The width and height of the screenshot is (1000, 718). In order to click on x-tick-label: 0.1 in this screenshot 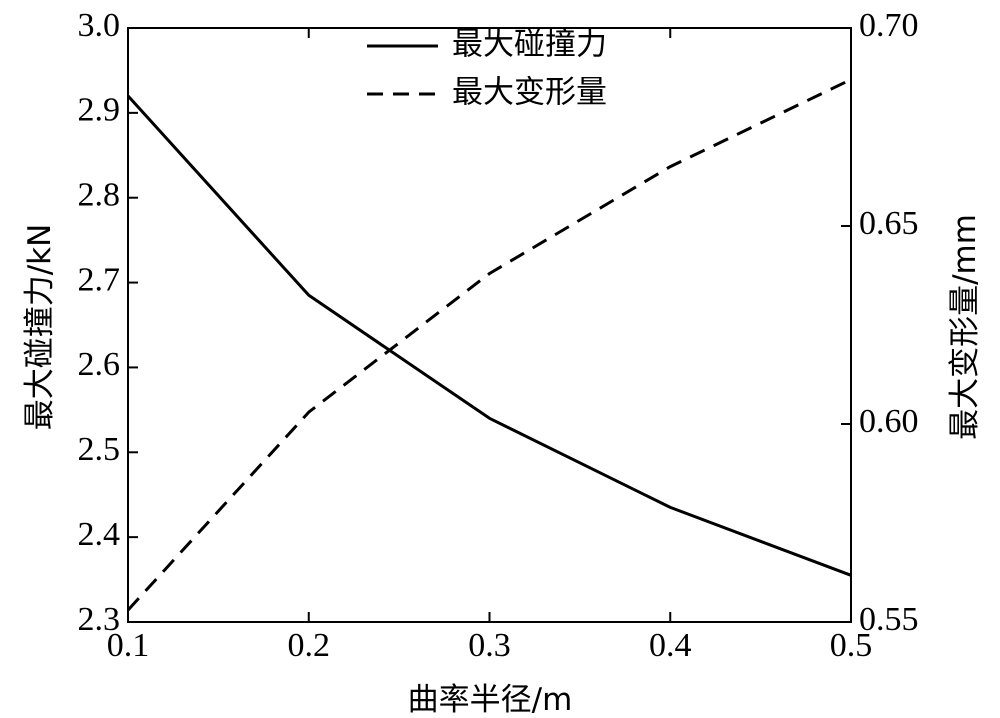, I will do `click(128, 645)`.